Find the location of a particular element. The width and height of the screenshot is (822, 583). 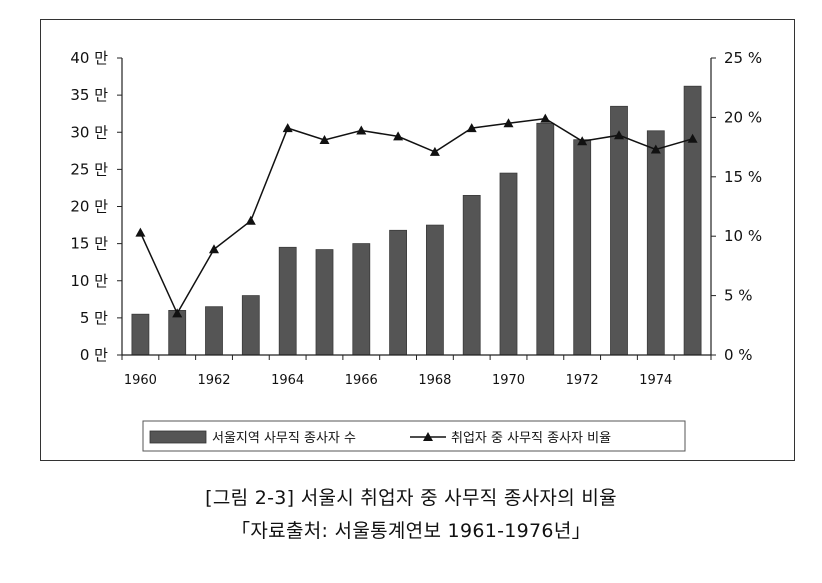

ratio-point-1961 is located at coordinates (177, 313).